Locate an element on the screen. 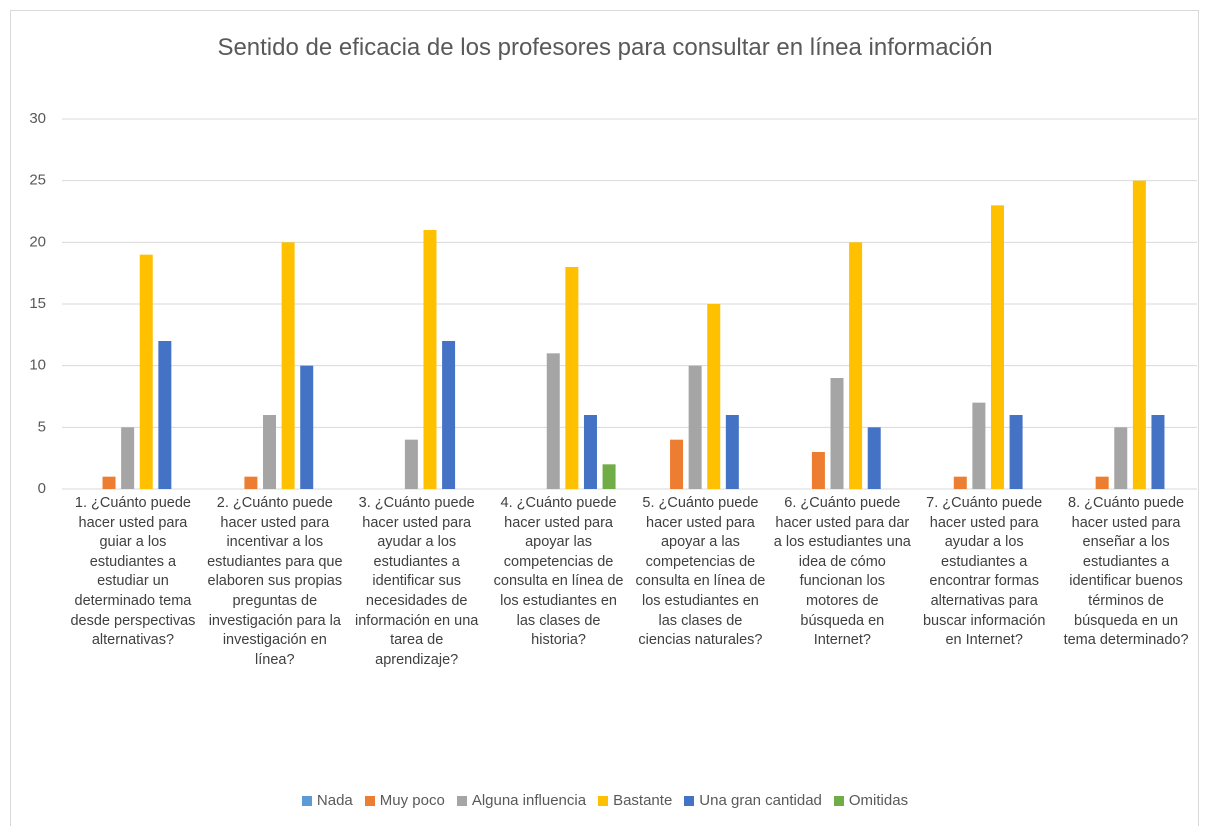 This screenshot has width=1210, height=826. legend-item: Nada is located at coordinates (327, 800).